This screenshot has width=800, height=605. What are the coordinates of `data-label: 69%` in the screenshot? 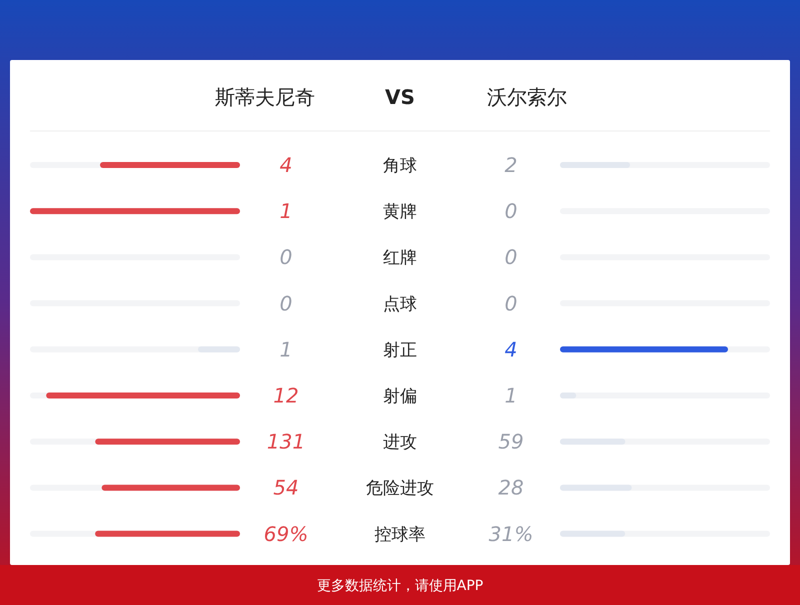 It's located at (286, 534).